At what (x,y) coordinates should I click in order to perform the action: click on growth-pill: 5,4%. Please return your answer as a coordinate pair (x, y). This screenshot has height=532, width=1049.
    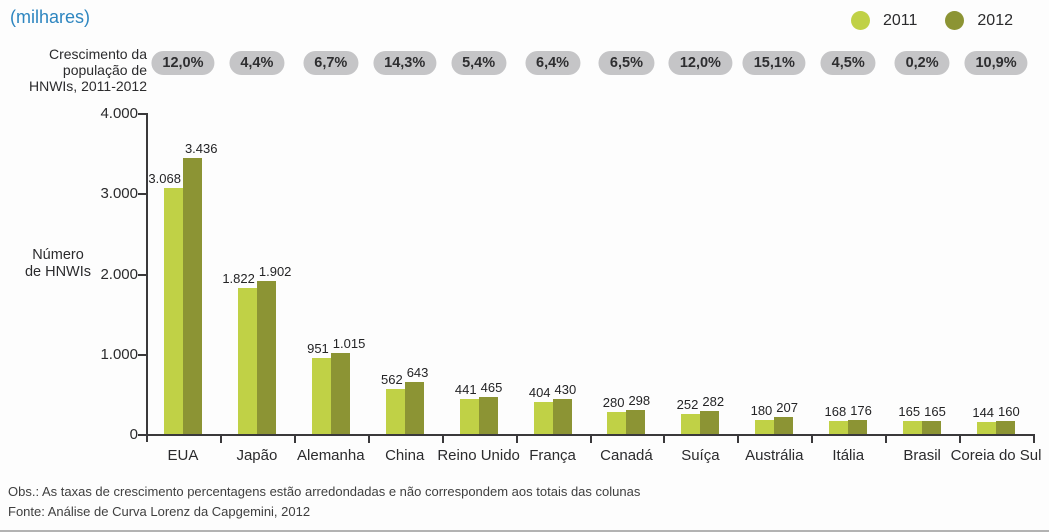
    Looking at the image, I should click on (479, 63).